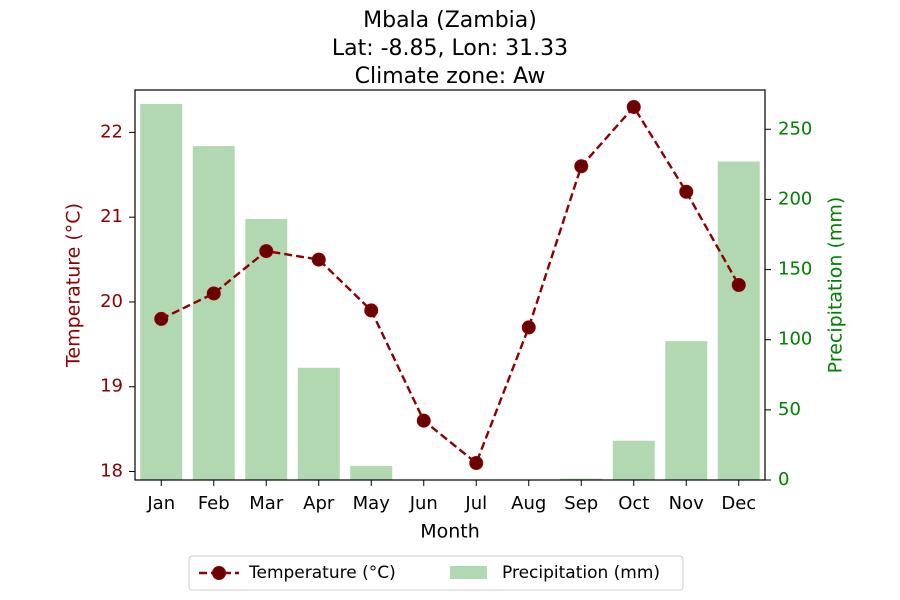 This screenshot has height=600, width=900. I want to click on left-y-axis: 18 19 20 21 22, so click(117, 301).